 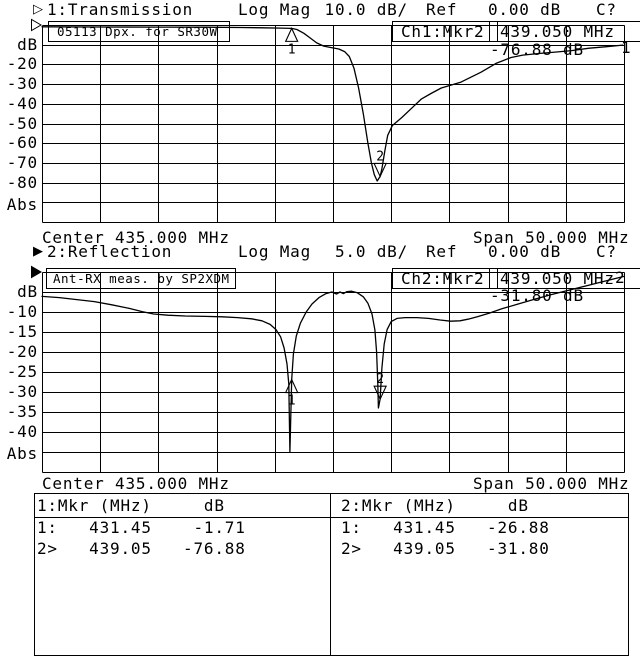 What do you see at coordinates (320, 237) in the screenshot?
I see `channel1-sweep-row: Center 435.000 MHz Span 50.000 MHz` at bounding box center [320, 237].